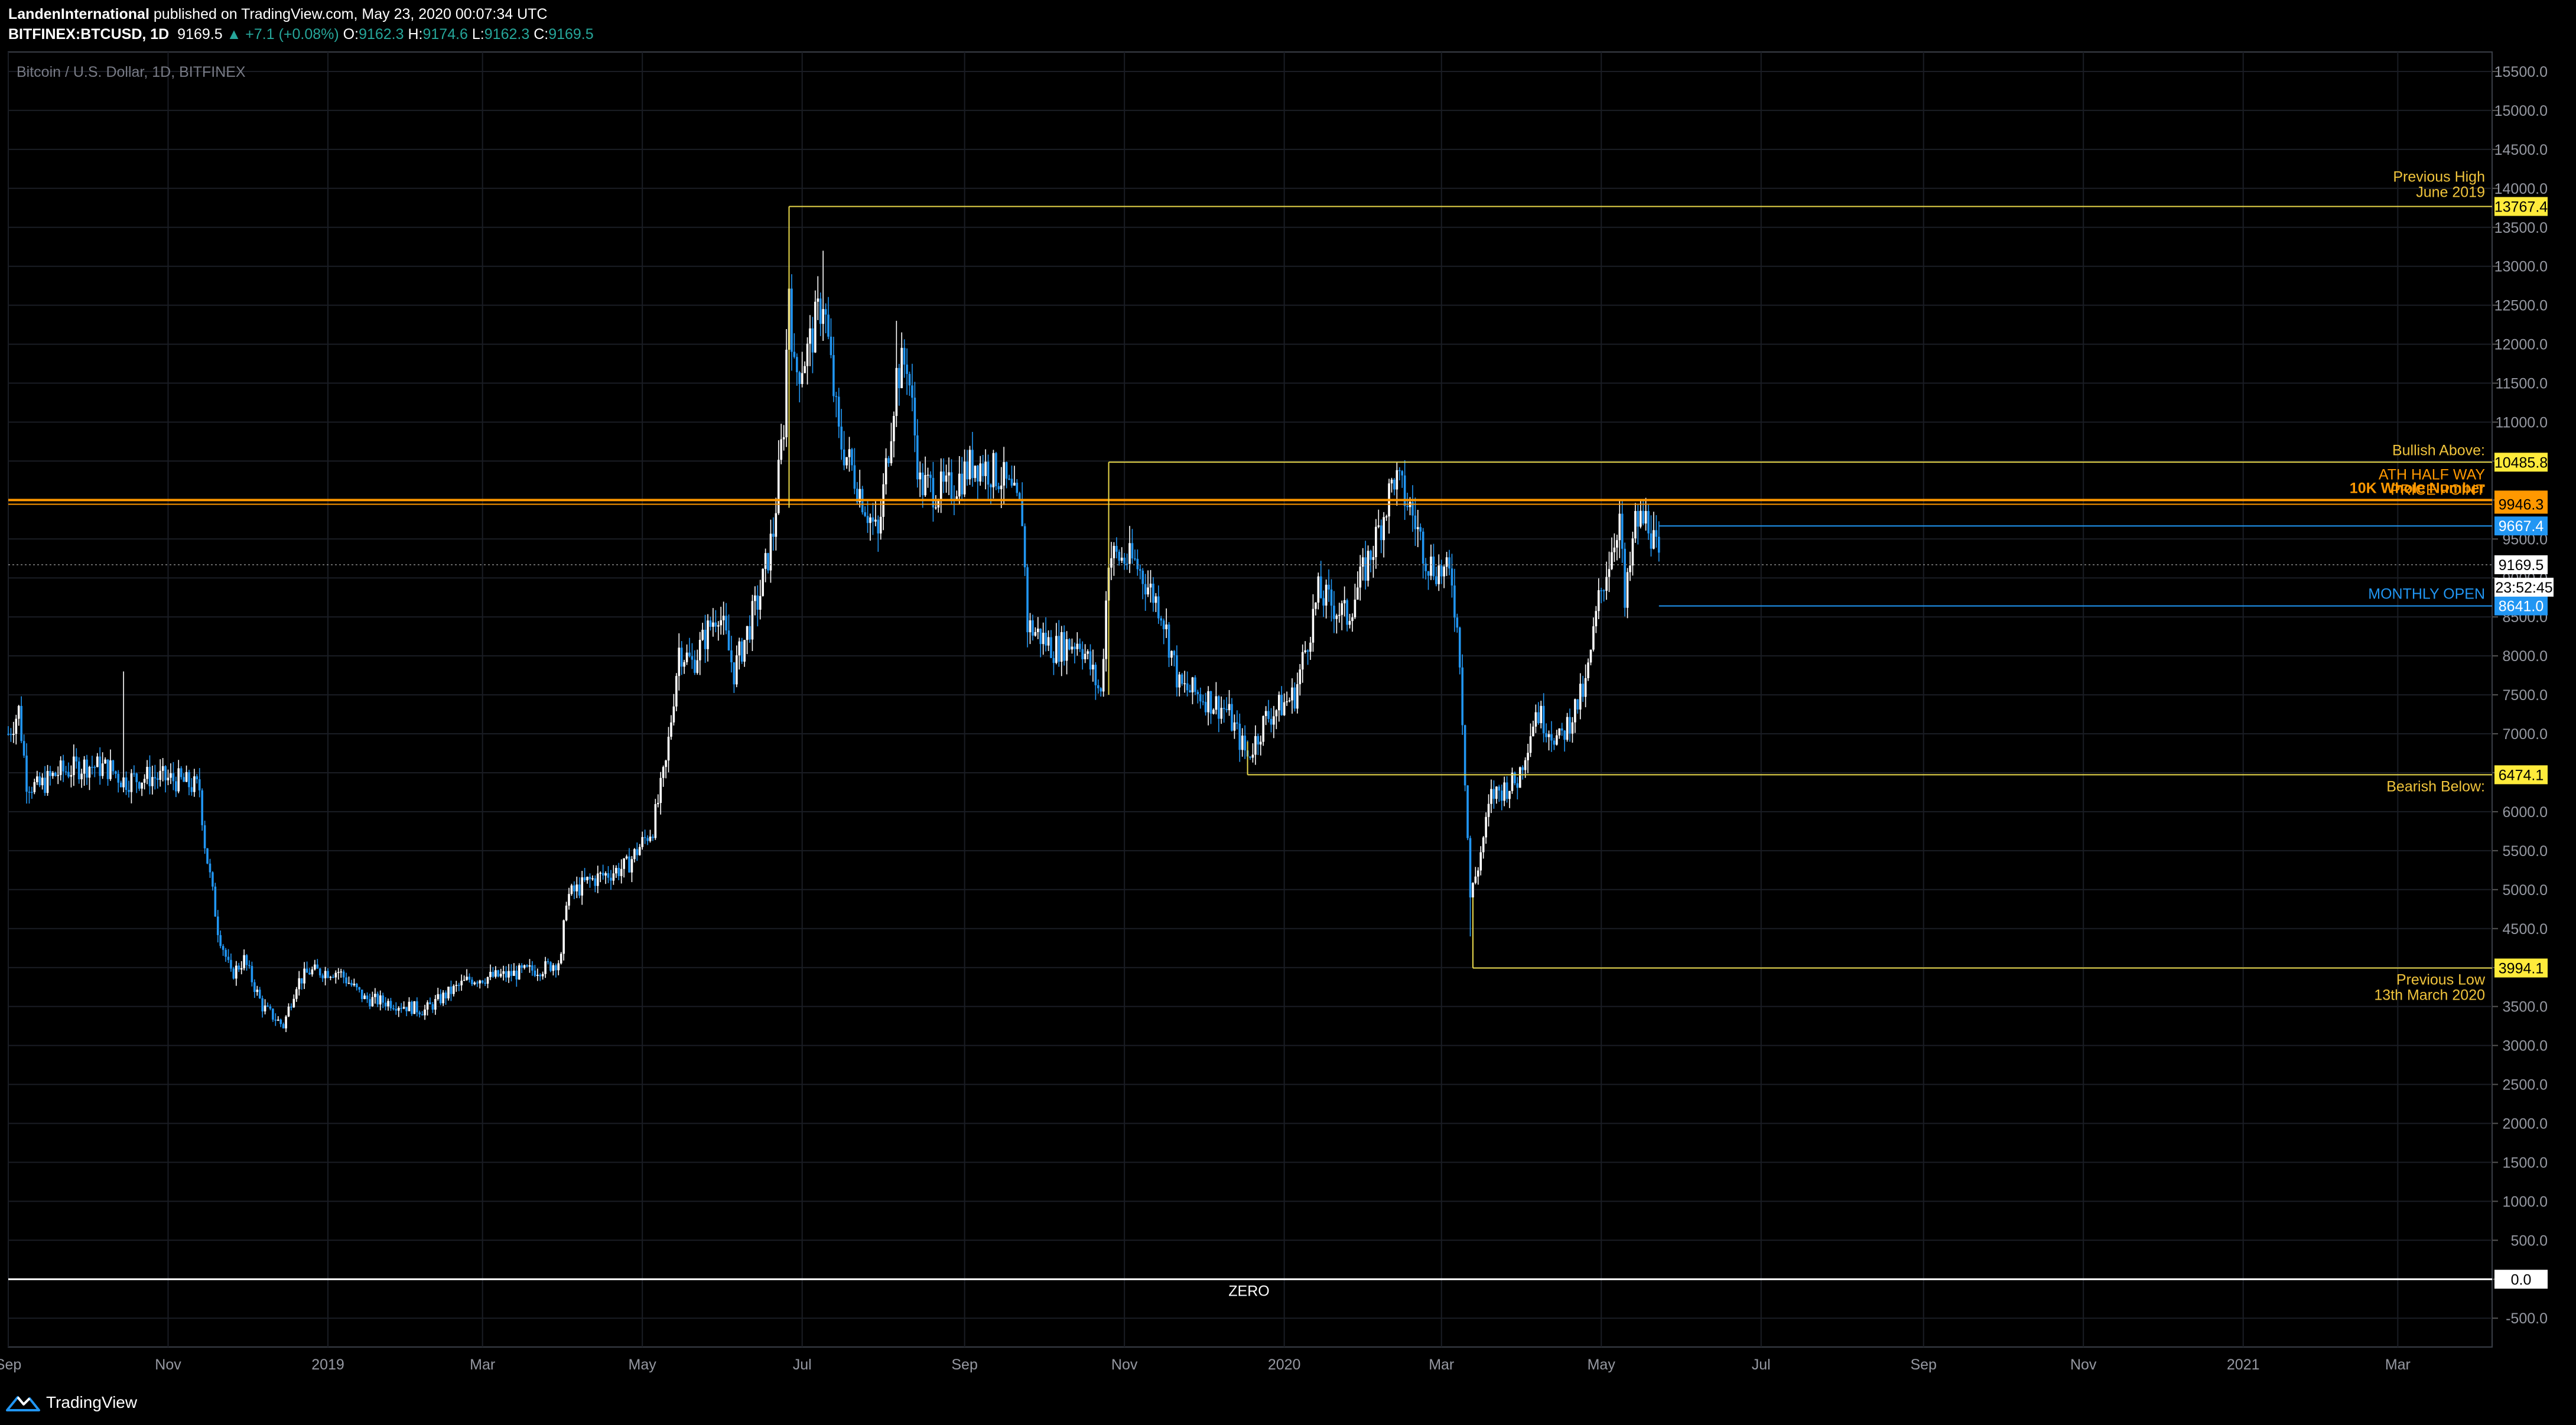  Describe the element at coordinates (2417, 488) in the screenshot. I see `level-label: 10K Whole Number` at that location.